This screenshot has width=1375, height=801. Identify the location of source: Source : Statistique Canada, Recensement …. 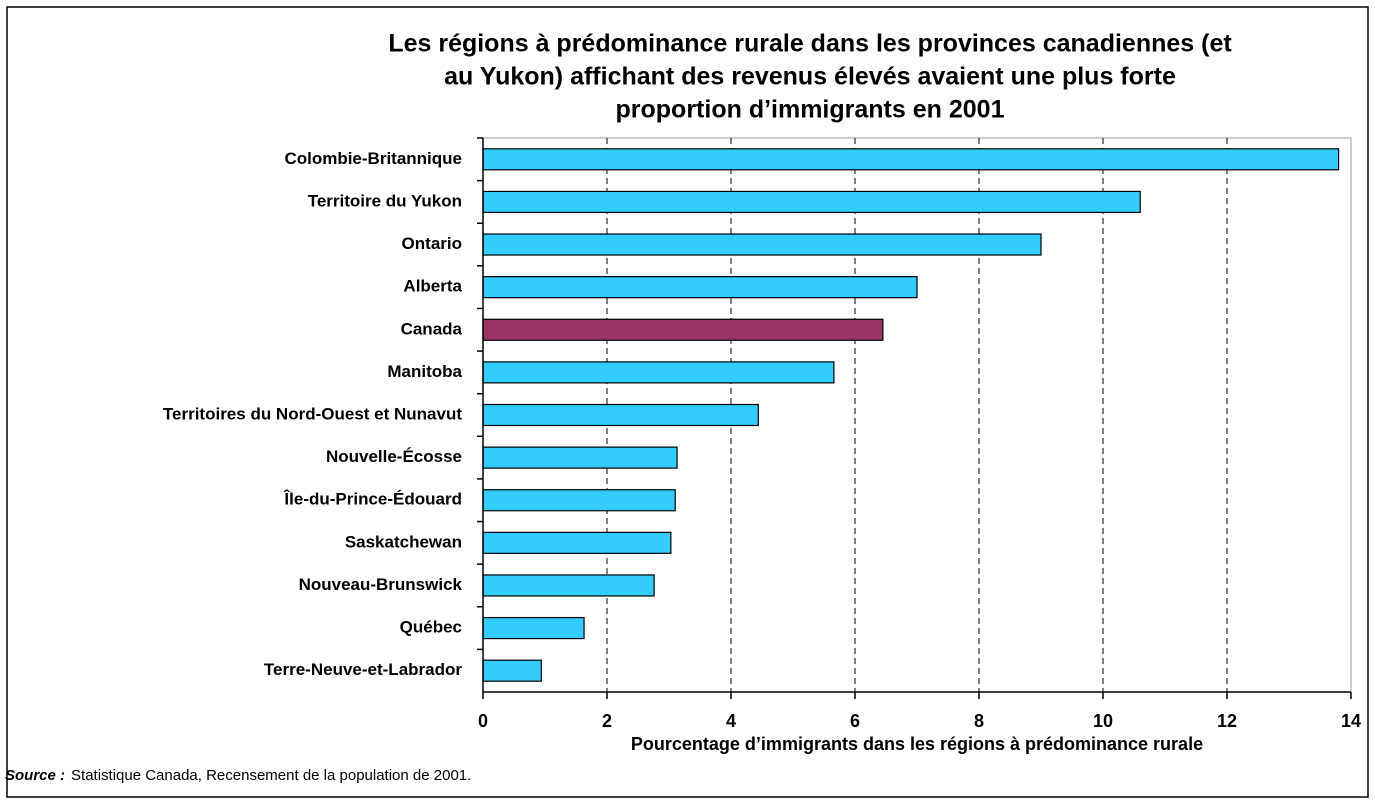
(238, 775).